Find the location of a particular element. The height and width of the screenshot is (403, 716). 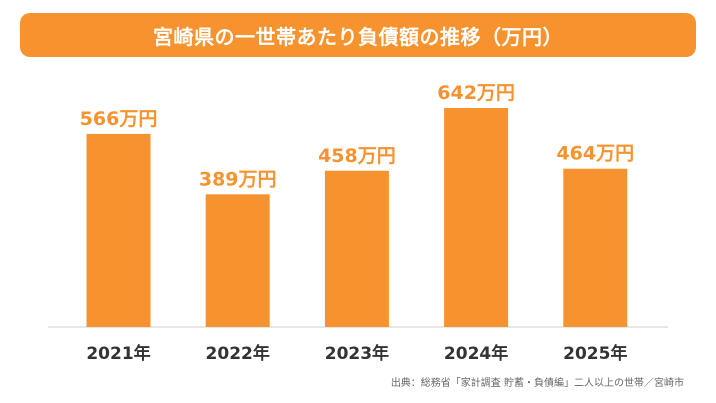

bar-value-label-3: 642万円 is located at coordinates (476, 93).